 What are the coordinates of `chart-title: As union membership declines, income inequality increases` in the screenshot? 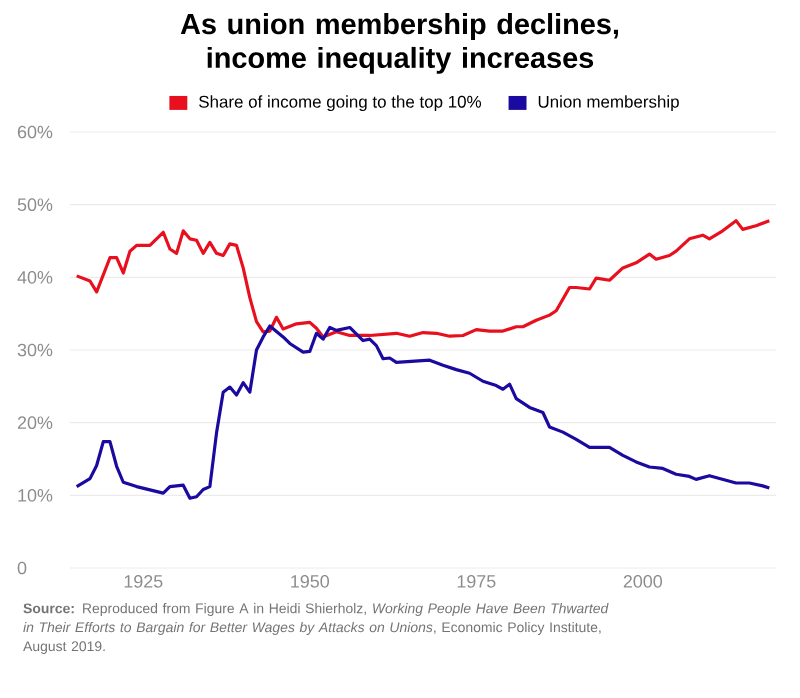 It's located at (399, 43).